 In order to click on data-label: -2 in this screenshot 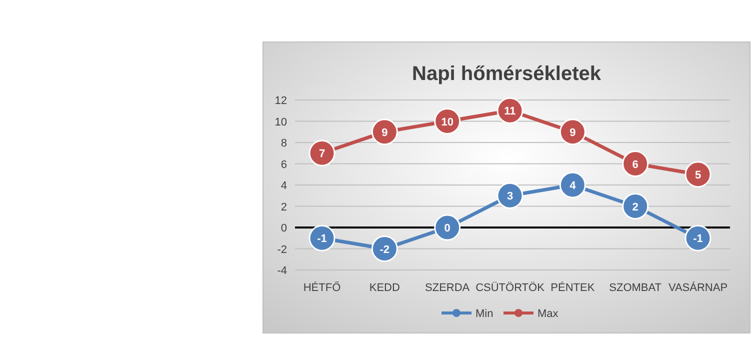, I will do `click(385, 250)`.